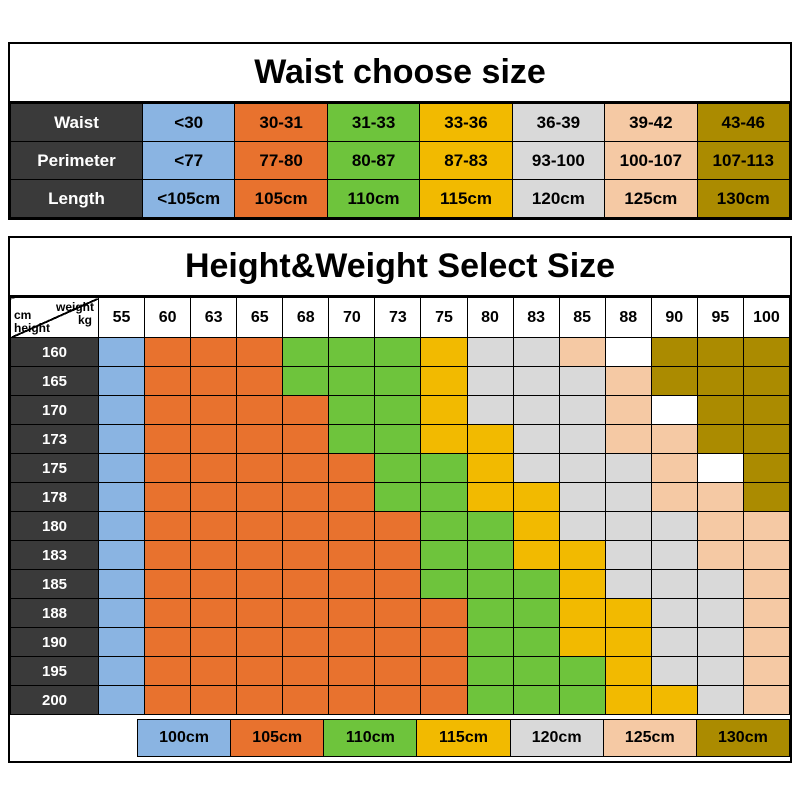 Image resolution: width=800 pixels, height=800 pixels. What do you see at coordinates (76, 122) in the screenshot?
I see `waist-row-label: Waist` at bounding box center [76, 122].